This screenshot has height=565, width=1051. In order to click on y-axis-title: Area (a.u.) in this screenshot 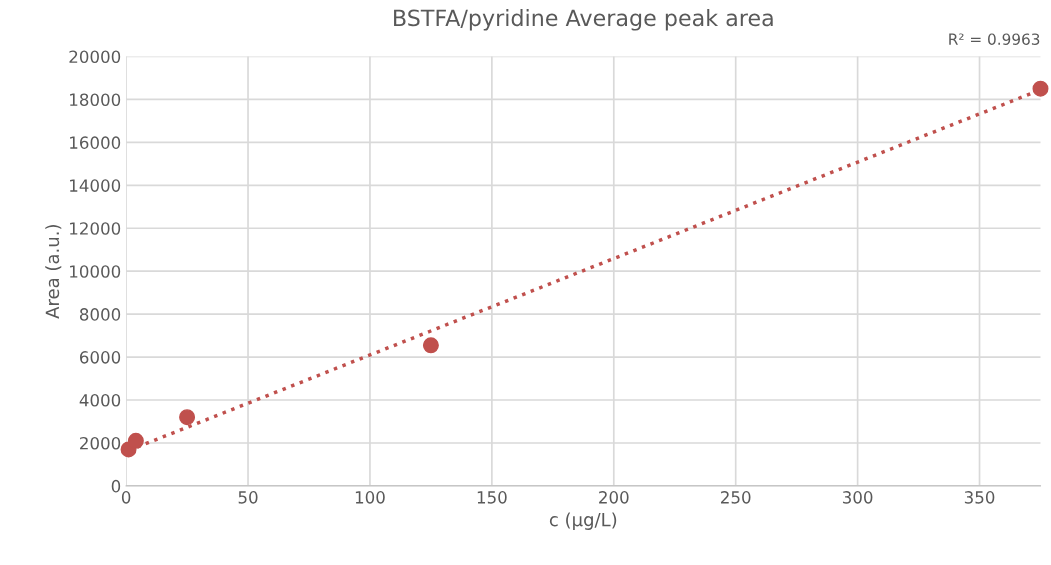, I will do `click(53, 272)`.